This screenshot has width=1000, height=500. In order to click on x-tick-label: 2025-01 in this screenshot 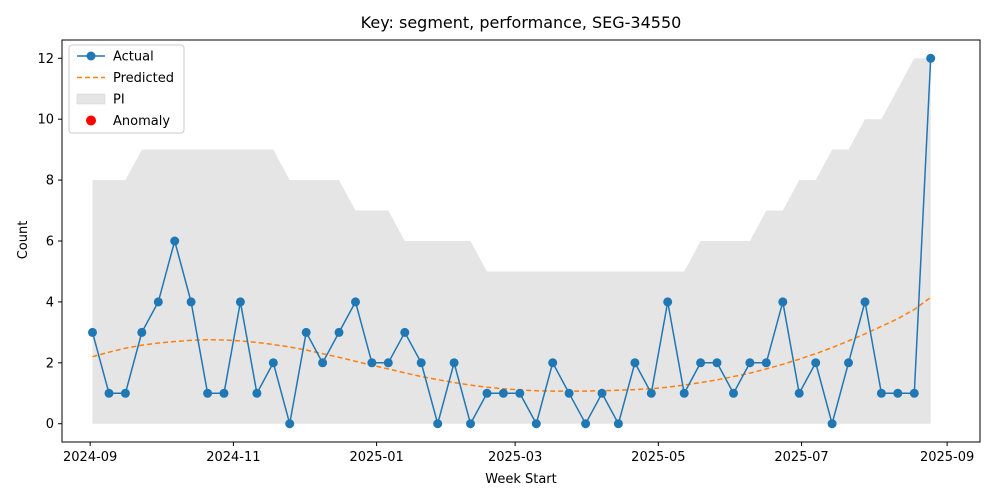, I will do `click(376, 457)`.